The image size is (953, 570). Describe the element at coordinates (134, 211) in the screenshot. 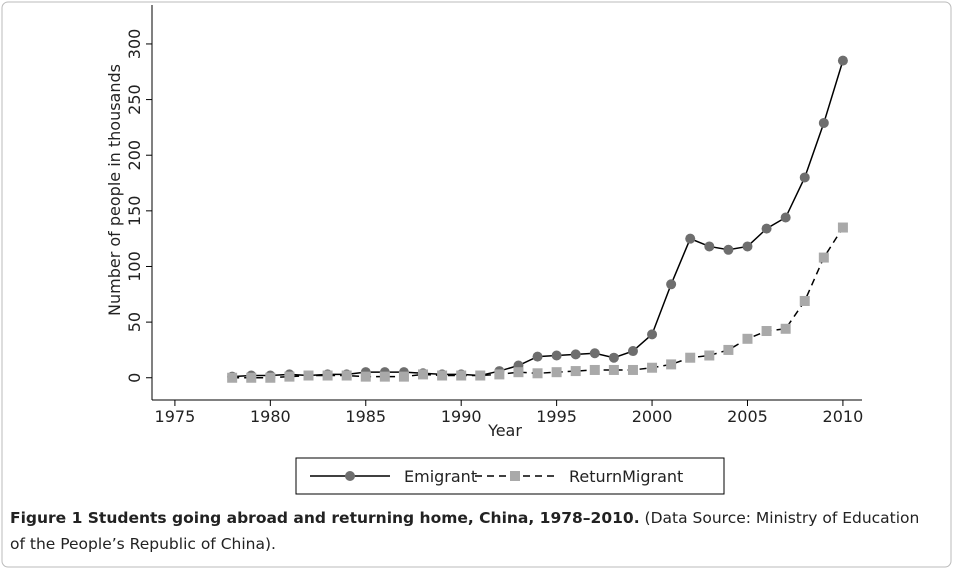

I see `y-tick-label: 150` at that location.